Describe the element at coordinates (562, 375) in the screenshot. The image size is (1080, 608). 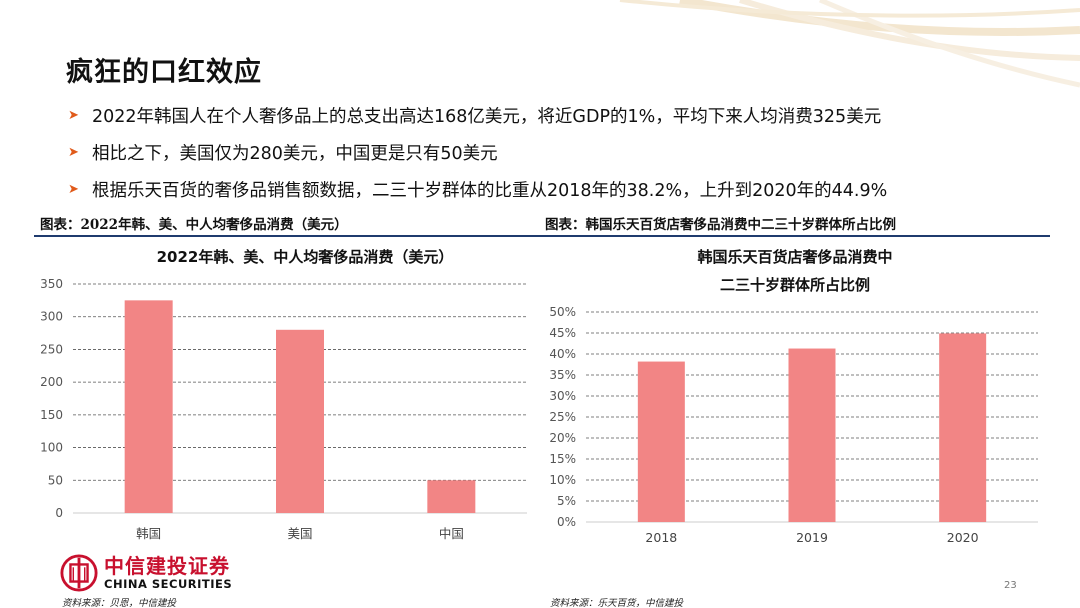
I see `y-tick-label: 35%` at that location.